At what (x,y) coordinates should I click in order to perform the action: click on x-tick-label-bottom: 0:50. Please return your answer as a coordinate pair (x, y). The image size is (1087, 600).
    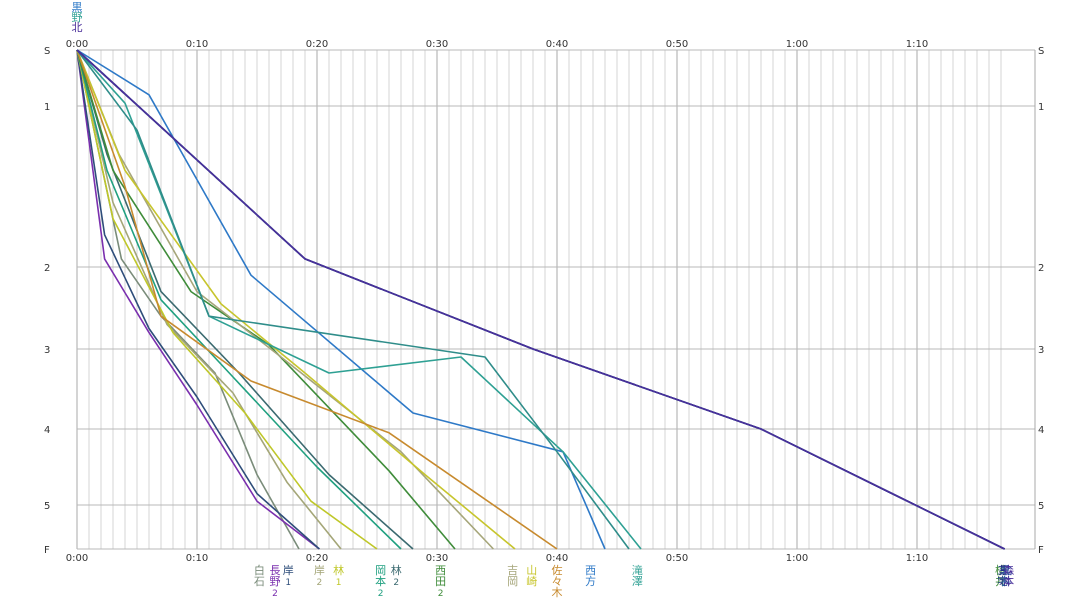
    Looking at the image, I should click on (677, 558).